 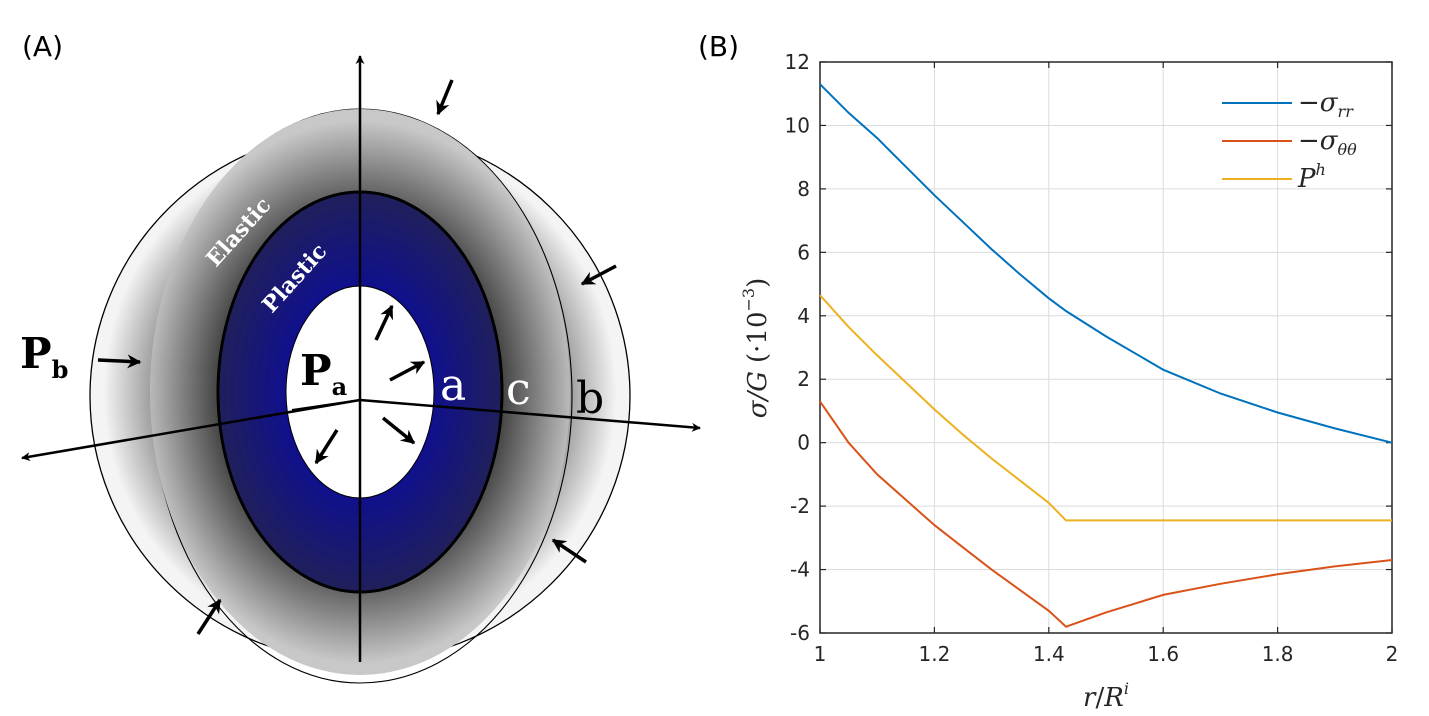 I want to click on x-tick-label: 1, so click(x=820, y=654).